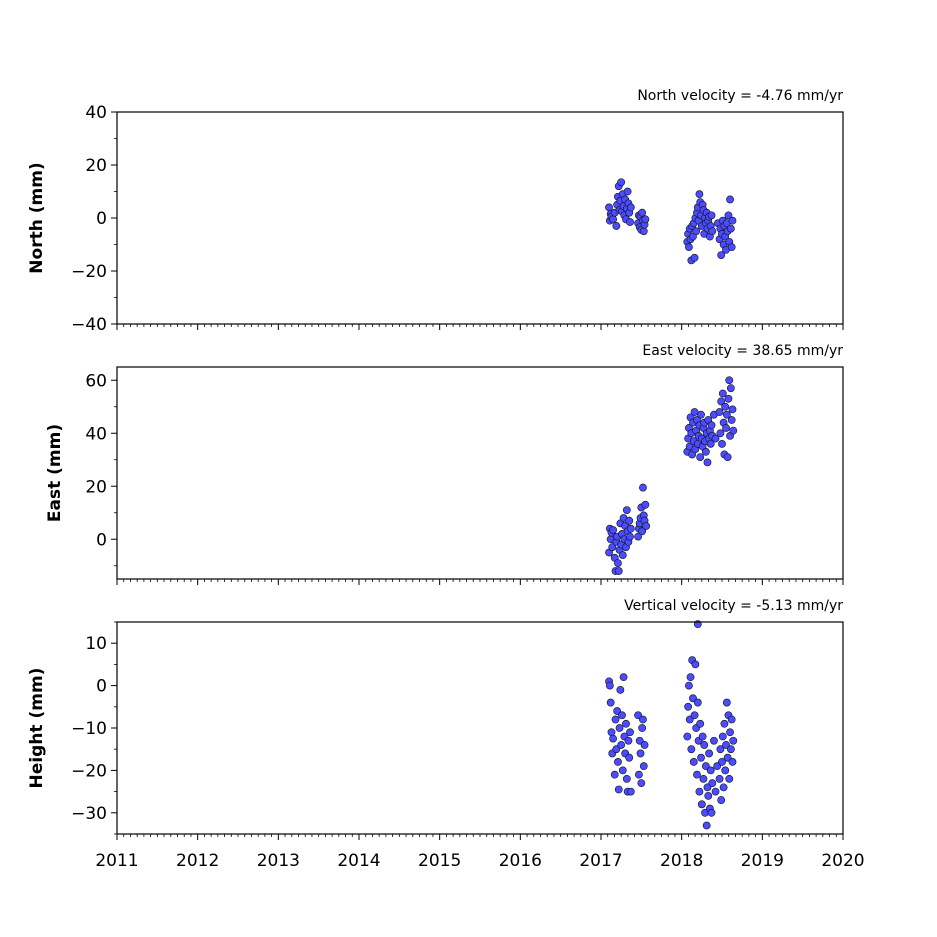 Image resolution: width=937 pixels, height=937 pixels. Describe the element at coordinates (101, 540) in the screenshot. I see `east-y-tick-label: 0` at that location.